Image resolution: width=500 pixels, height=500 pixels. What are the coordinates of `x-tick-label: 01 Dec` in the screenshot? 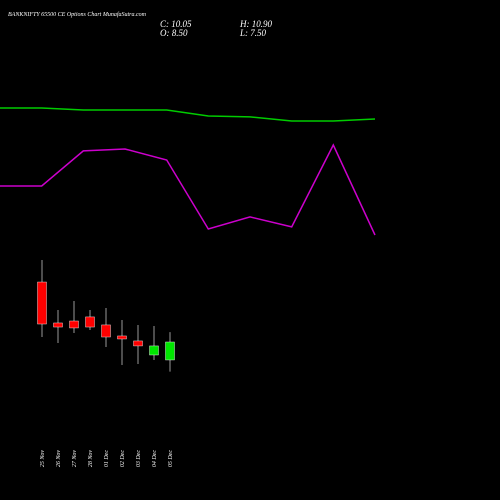 It's located at (107, 458).